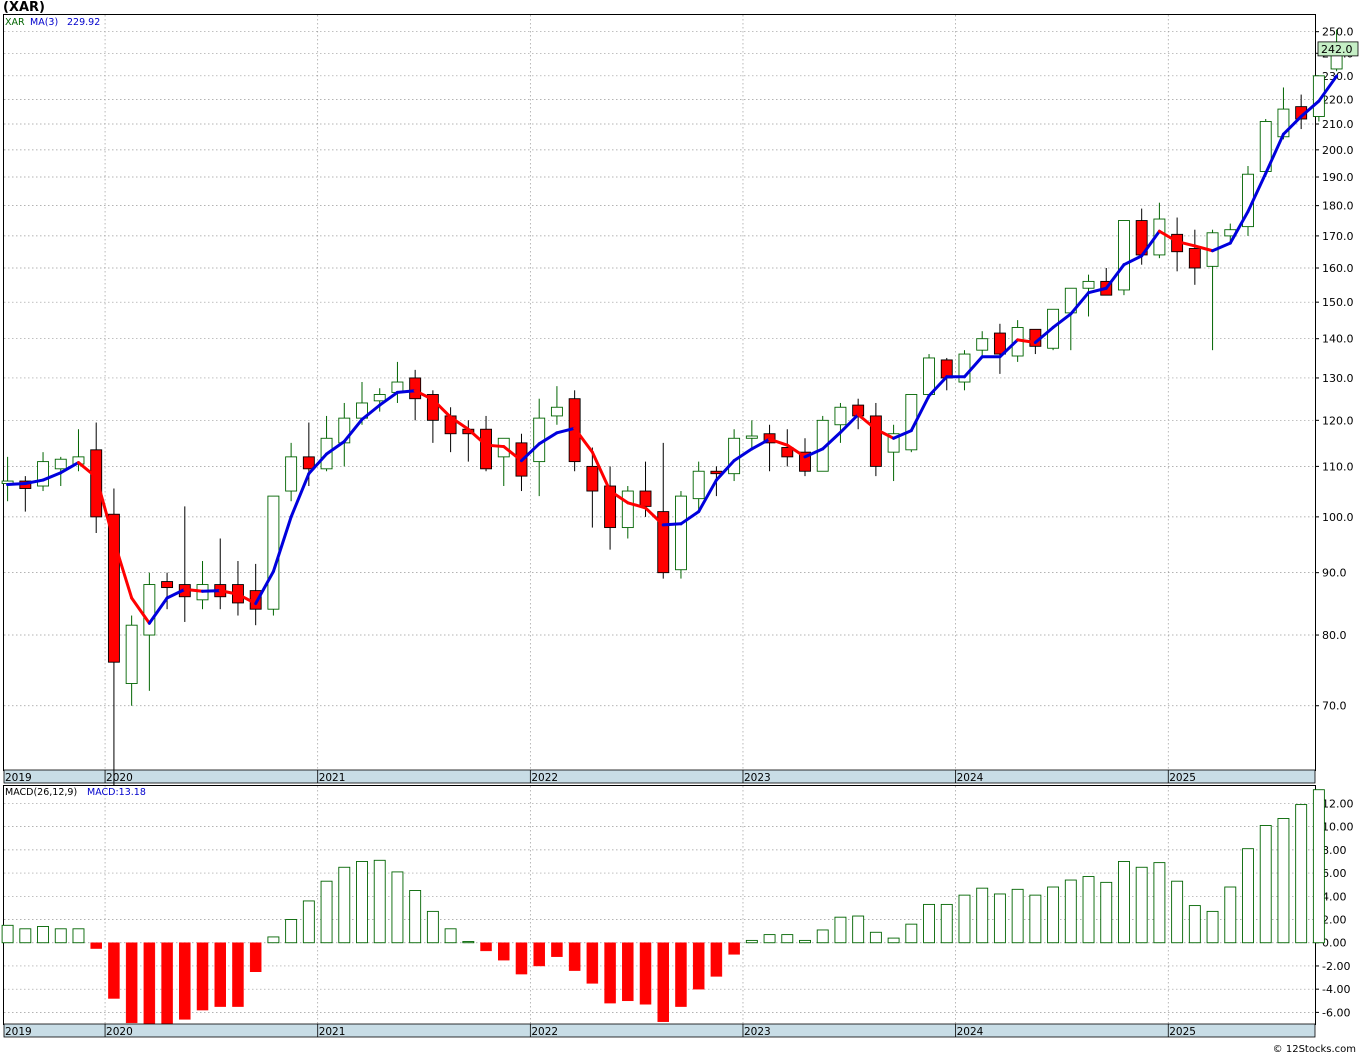  I want to click on macd-year-label: 2022, so click(544, 1032).